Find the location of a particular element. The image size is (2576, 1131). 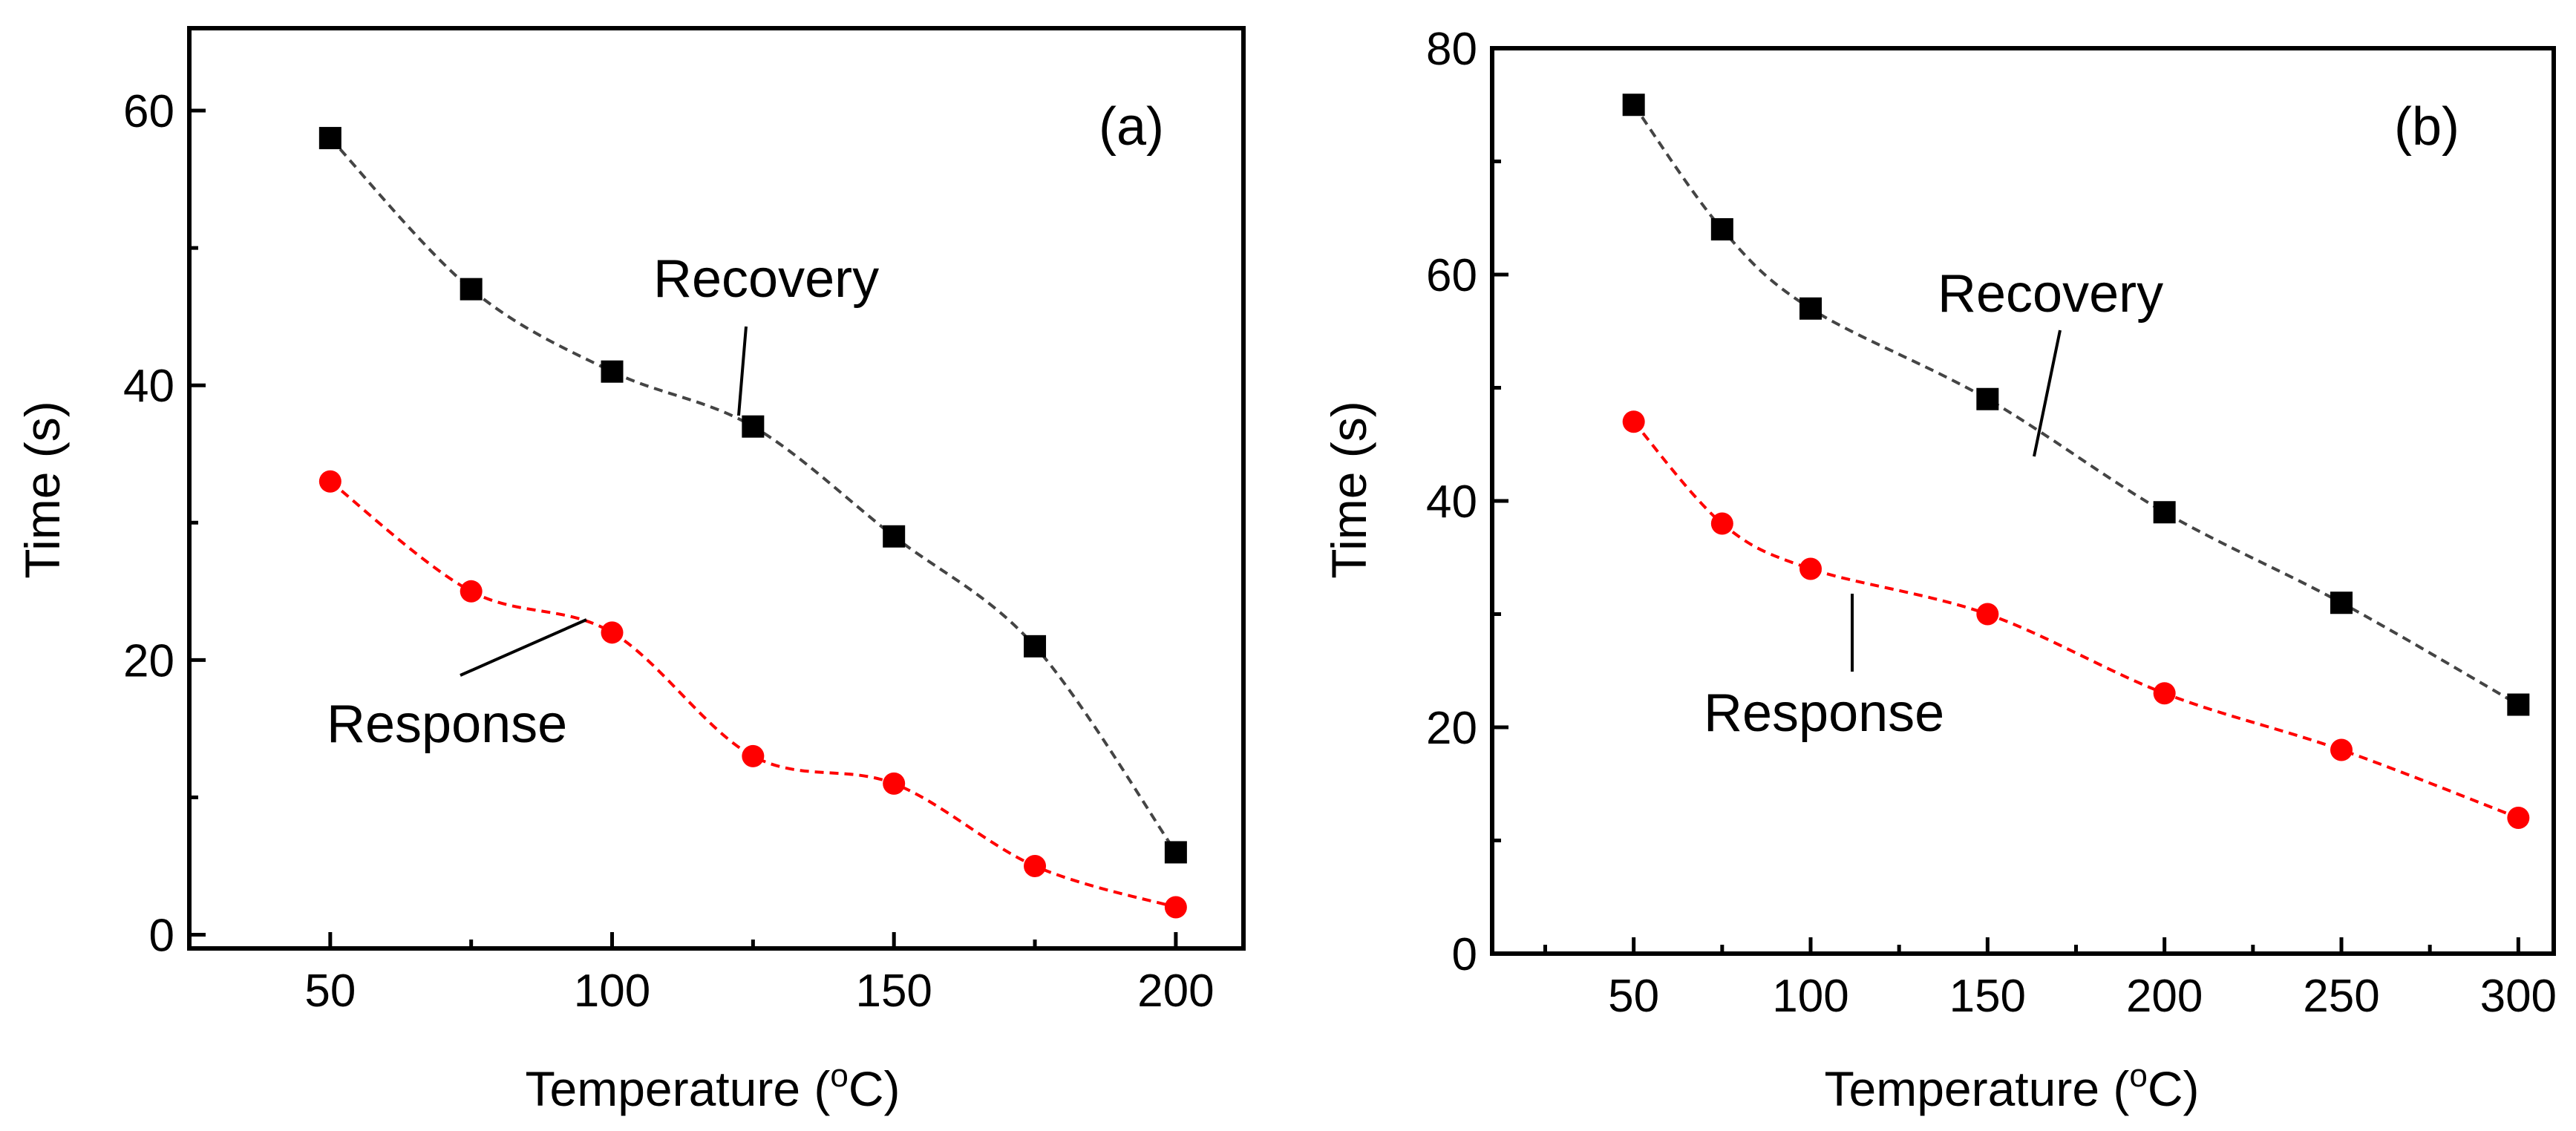

x-tick-label: 250 is located at coordinates (2341, 996).